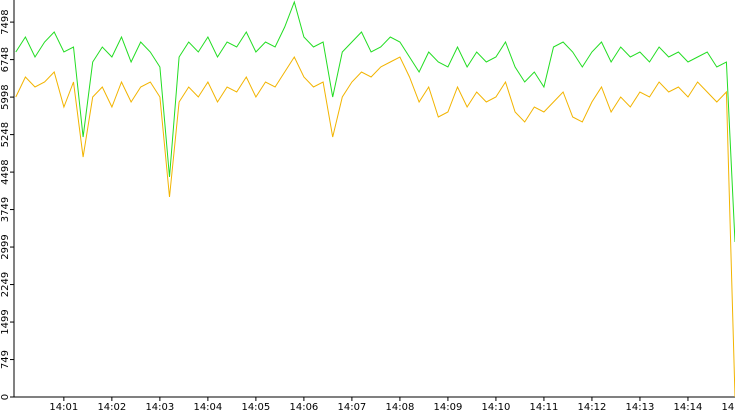 The image size is (735, 415). What do you see at coordinates (5, 134) in the screenshot?
I see `y-tick-label: 5248` at bounding box center [5, 134].